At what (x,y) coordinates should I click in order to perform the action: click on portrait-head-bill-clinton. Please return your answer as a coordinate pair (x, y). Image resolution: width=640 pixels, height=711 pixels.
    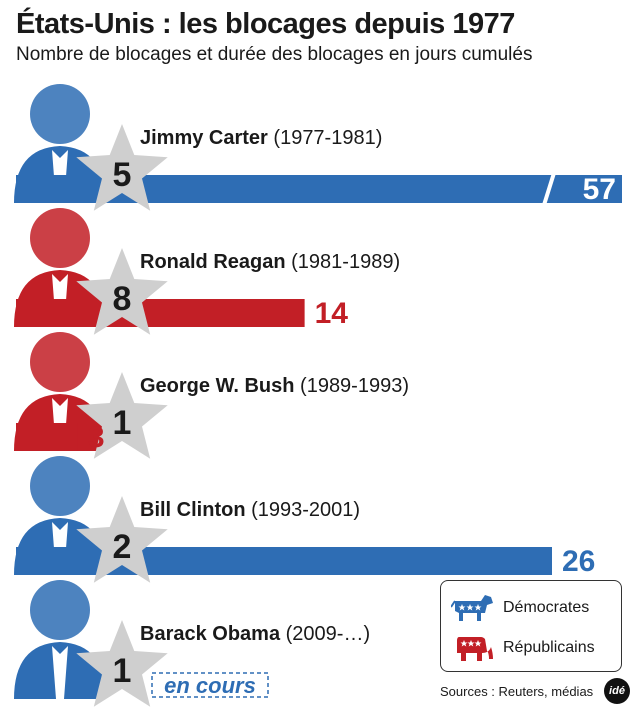
    Looking at the image, I should click on (60, 486).